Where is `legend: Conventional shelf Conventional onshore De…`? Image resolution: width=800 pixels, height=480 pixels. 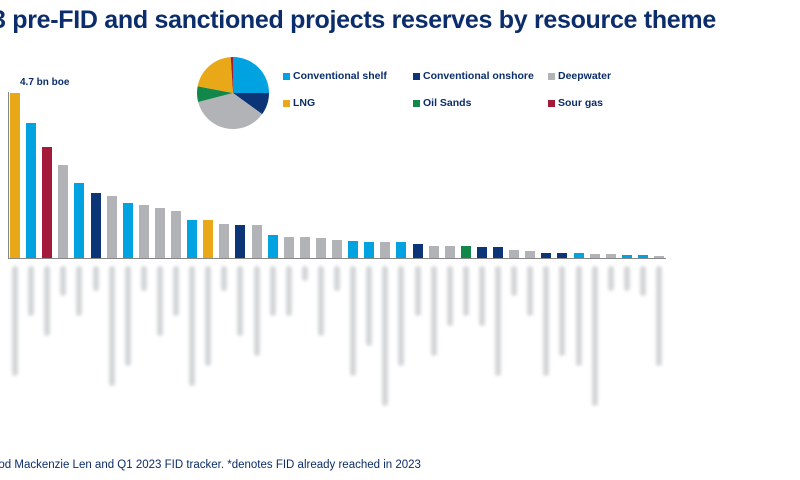 legend: Conventional shelf Conventional onshore De… is located at coordinates (453, 92).